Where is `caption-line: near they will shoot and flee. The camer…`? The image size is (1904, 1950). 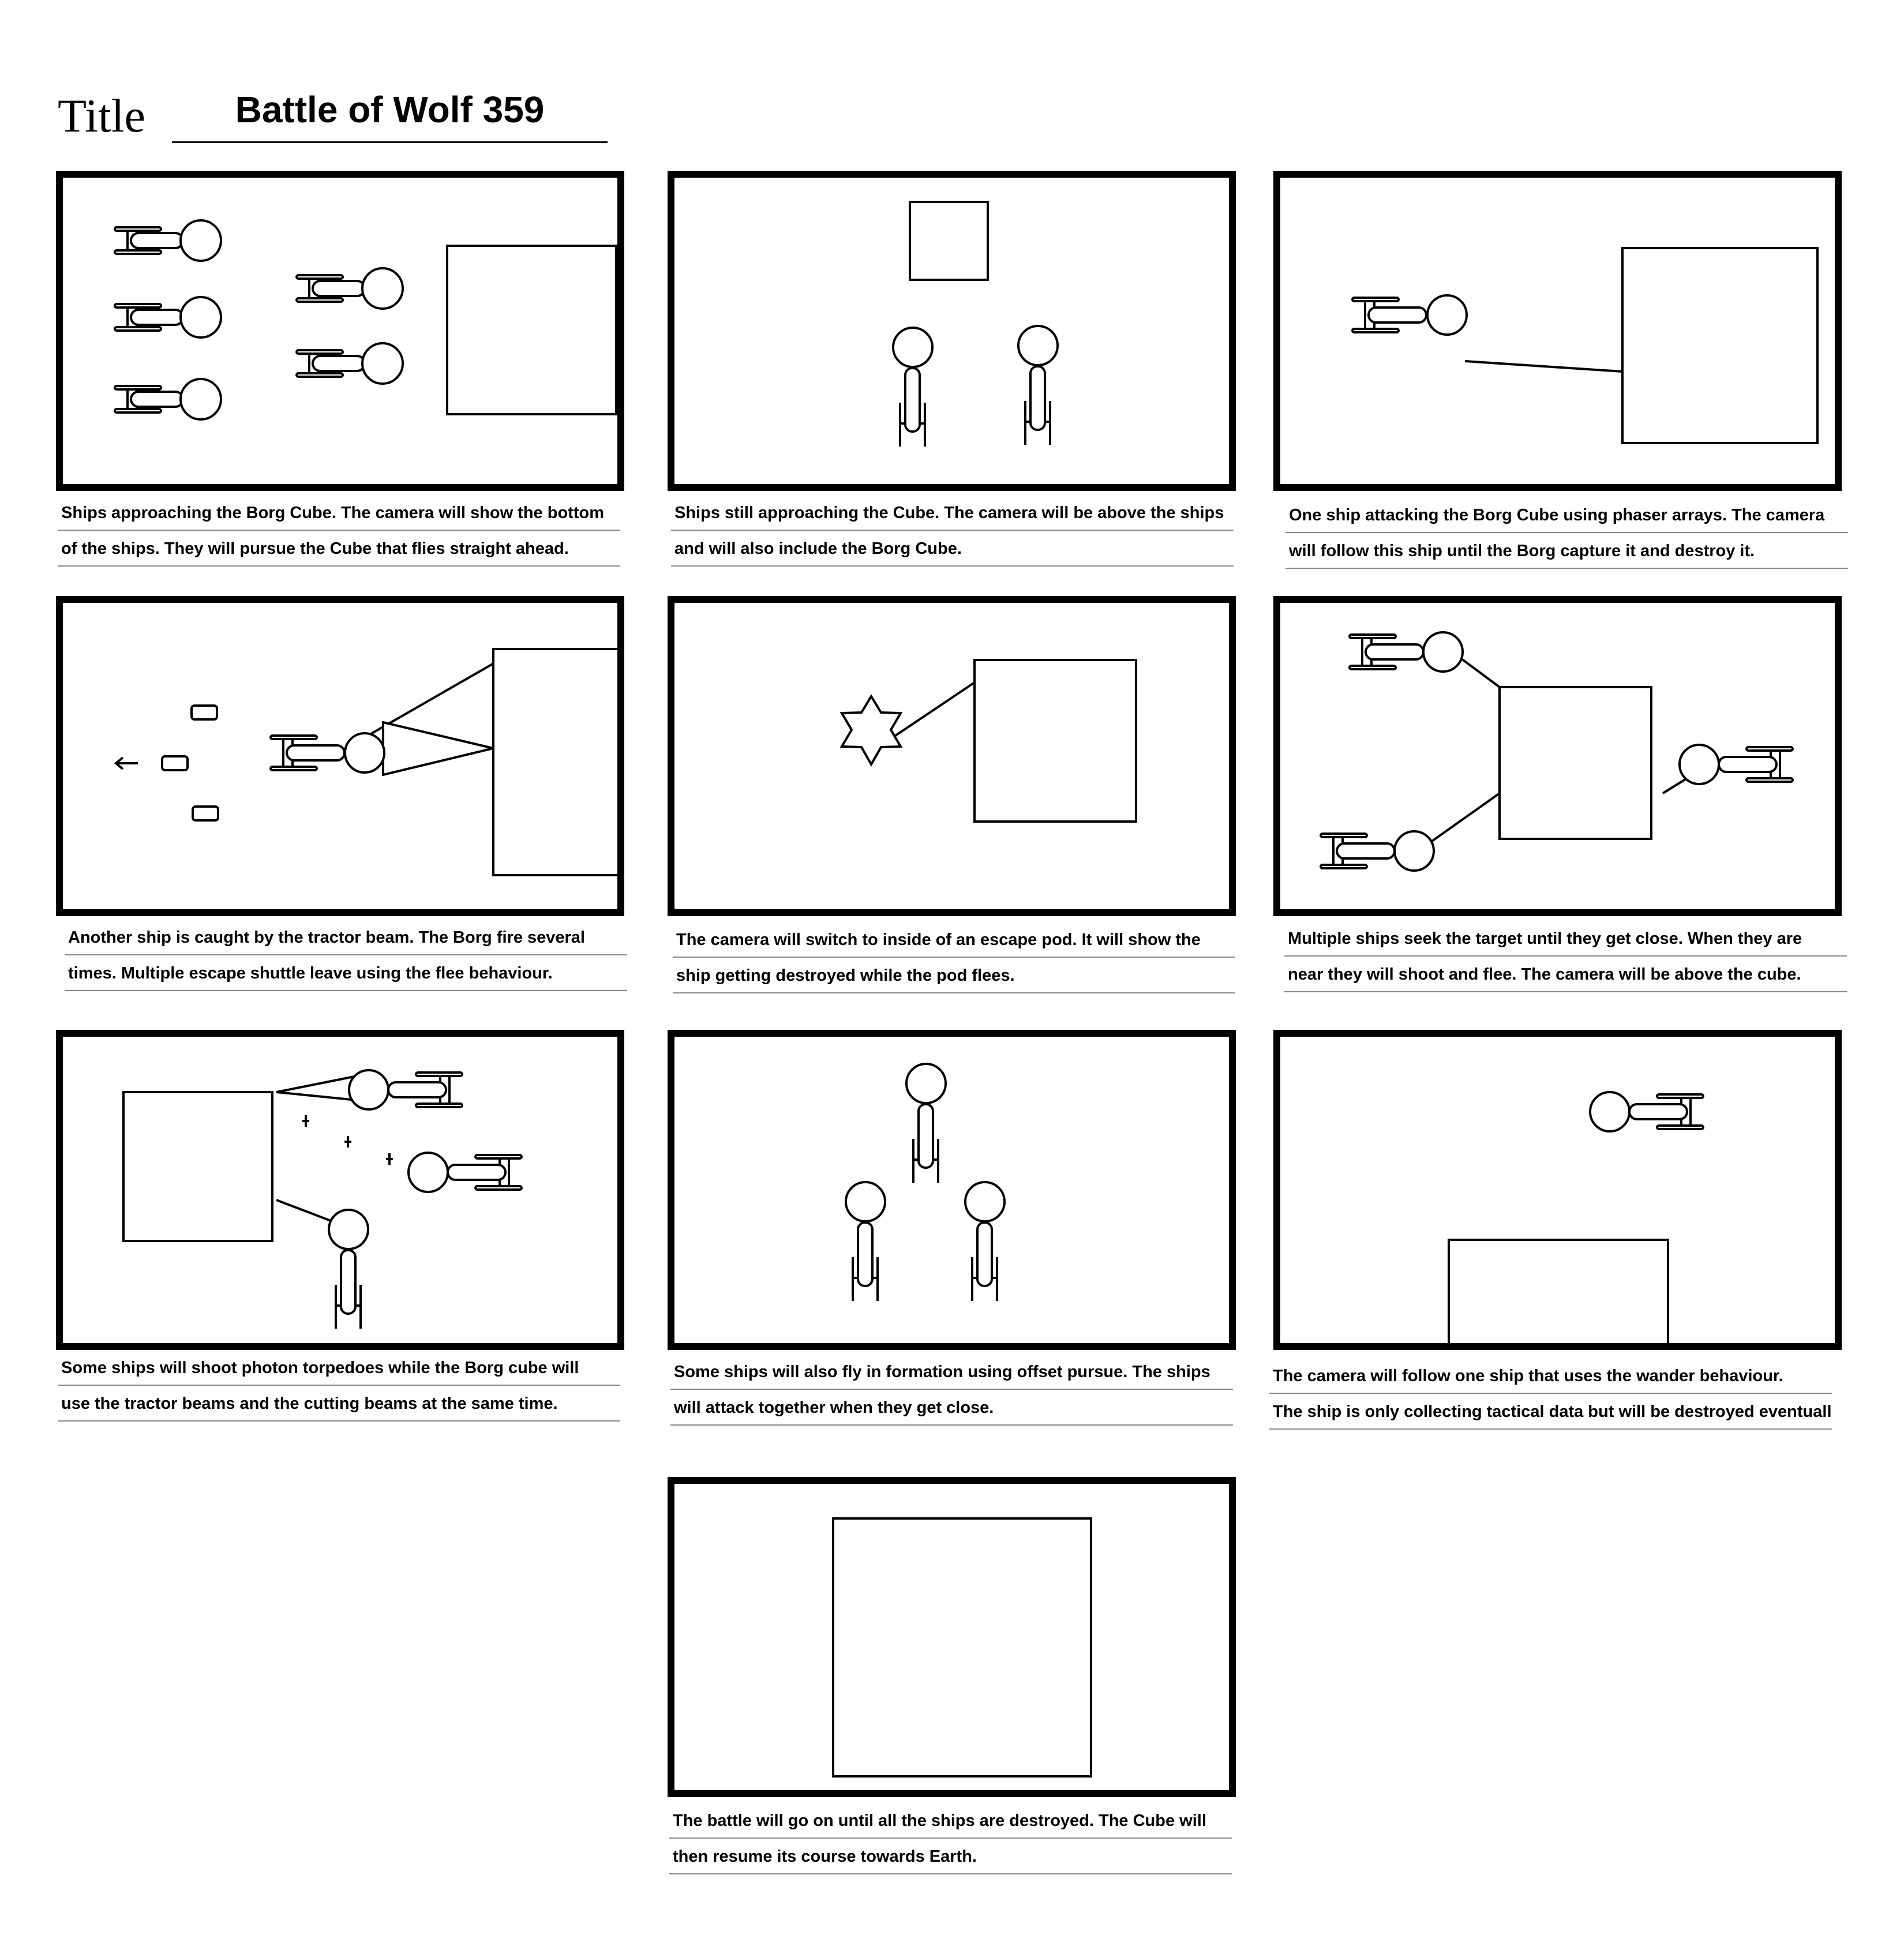
caption-line: near they will shoot and flee. The camer… is located at coordinates (1566, 974).